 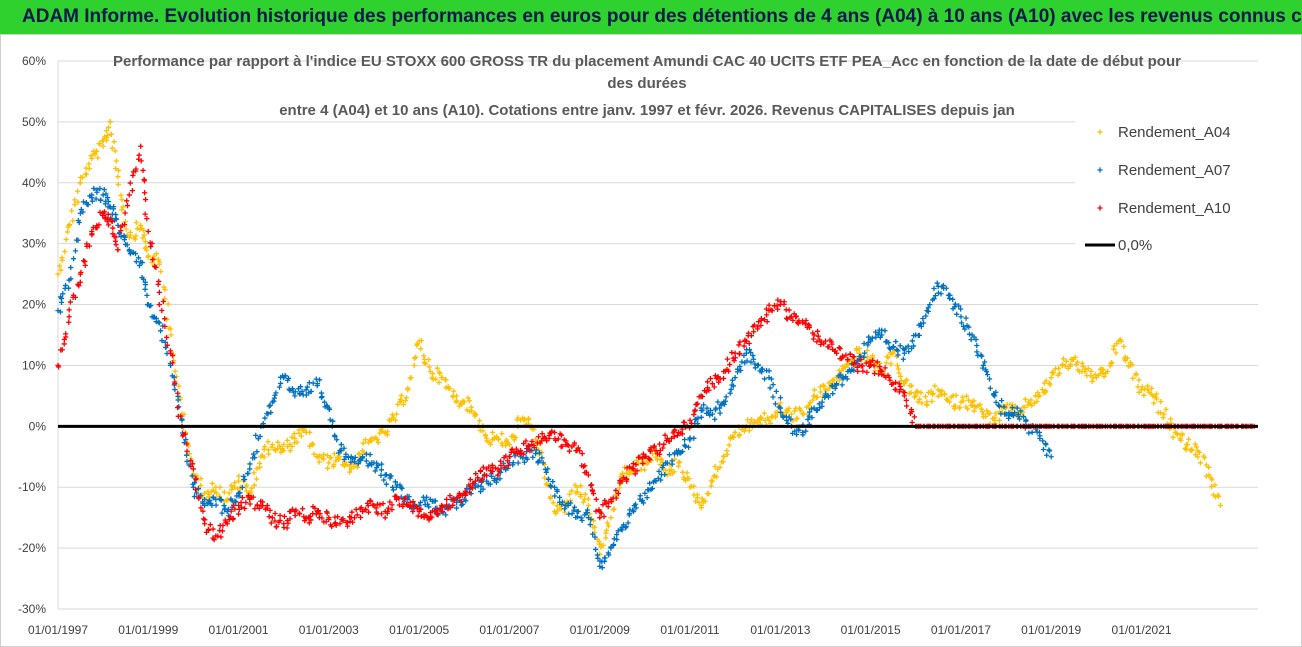 What do you see at coordinates (1100, 170) in the screenshot?
I see `legend-swatch-marker` at bounding box center [1100, 170].